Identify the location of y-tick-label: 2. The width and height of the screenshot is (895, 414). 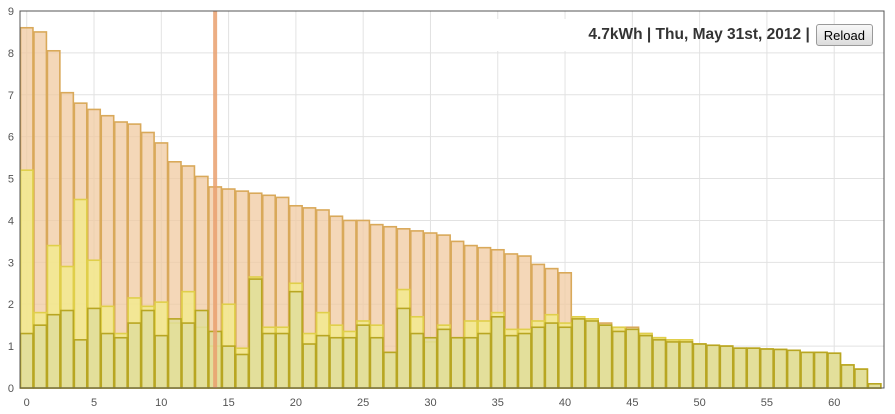
(11, 305).